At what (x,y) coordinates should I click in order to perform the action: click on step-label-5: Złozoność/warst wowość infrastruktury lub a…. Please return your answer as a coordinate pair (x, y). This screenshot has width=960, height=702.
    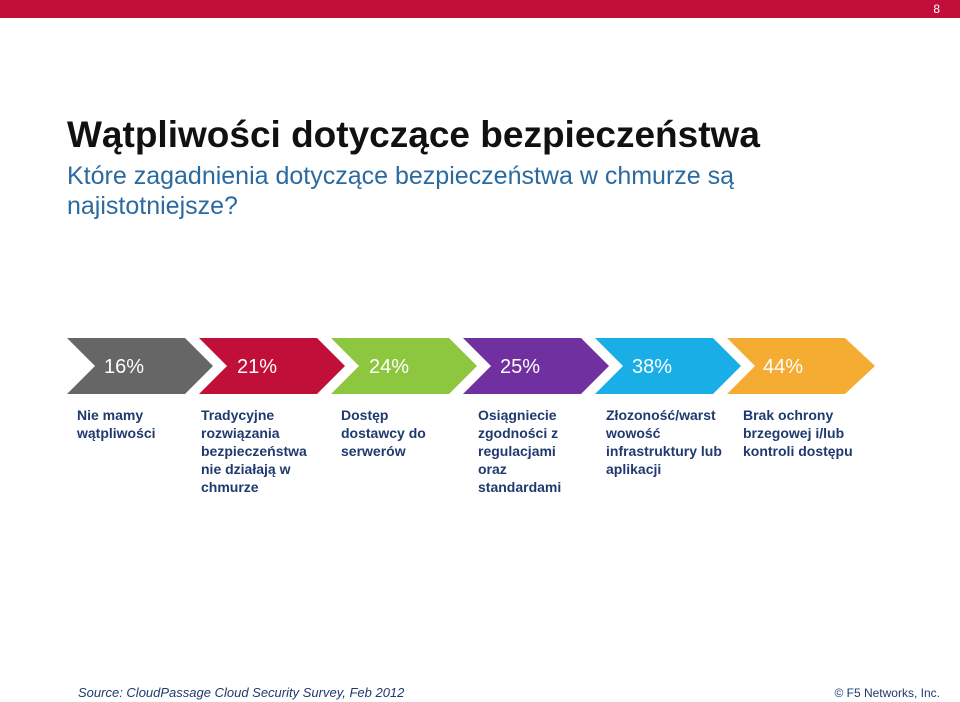
    Looking at the image, I should click on (664, 442).